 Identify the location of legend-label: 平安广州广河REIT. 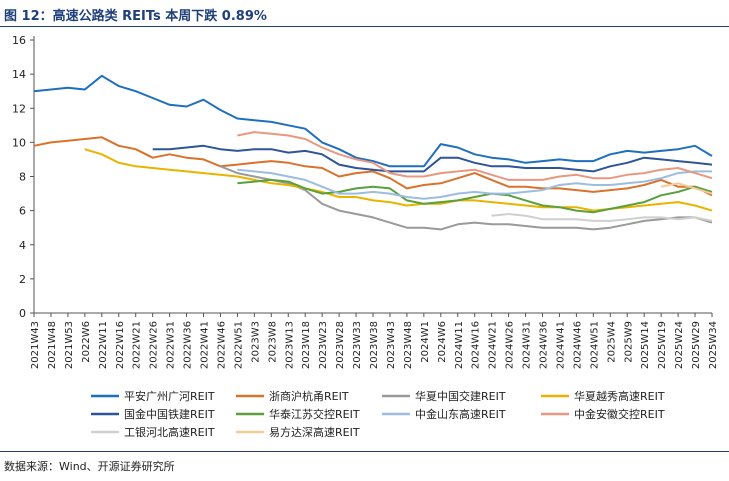
(169, 396).